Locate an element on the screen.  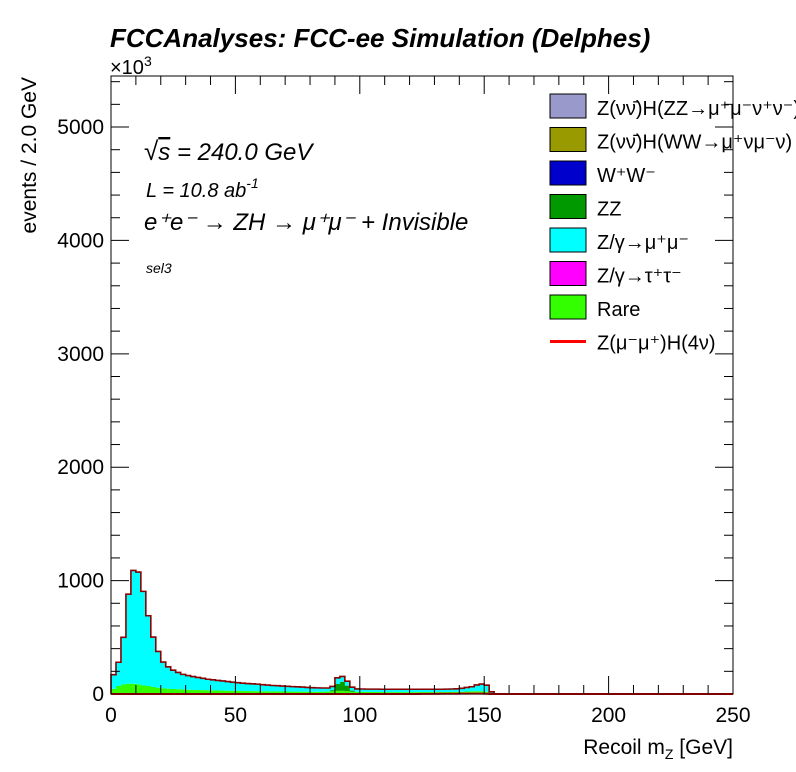
y-tick-label-1: 1000 is located at coordinates (80, 581).